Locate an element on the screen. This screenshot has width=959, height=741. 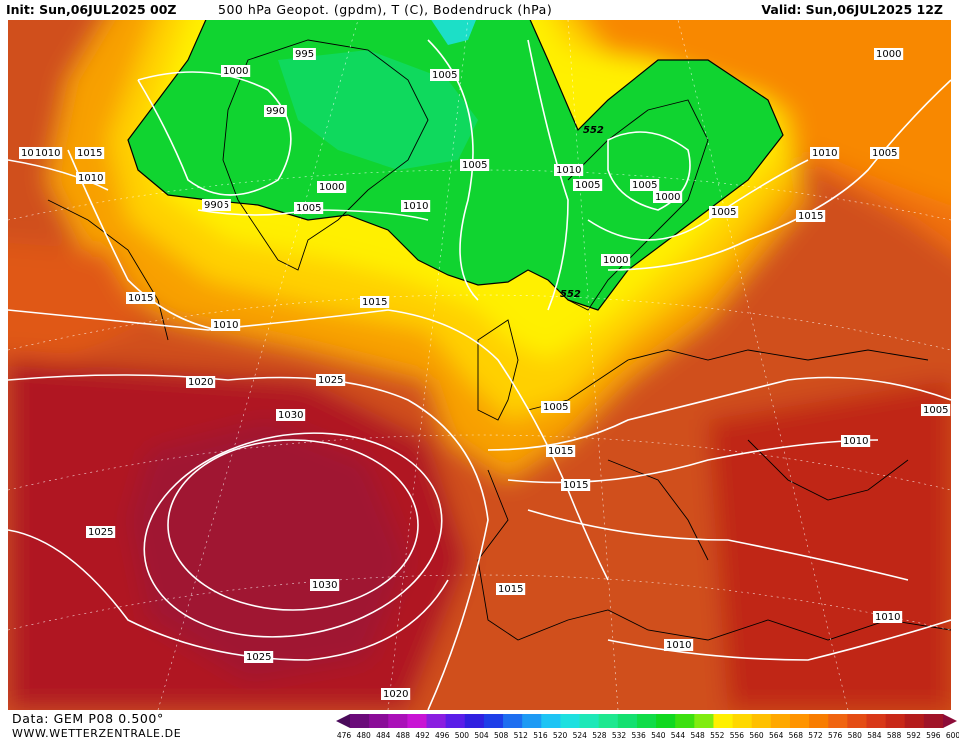
isobar-label: 995 is located at coordinates (304, 54).